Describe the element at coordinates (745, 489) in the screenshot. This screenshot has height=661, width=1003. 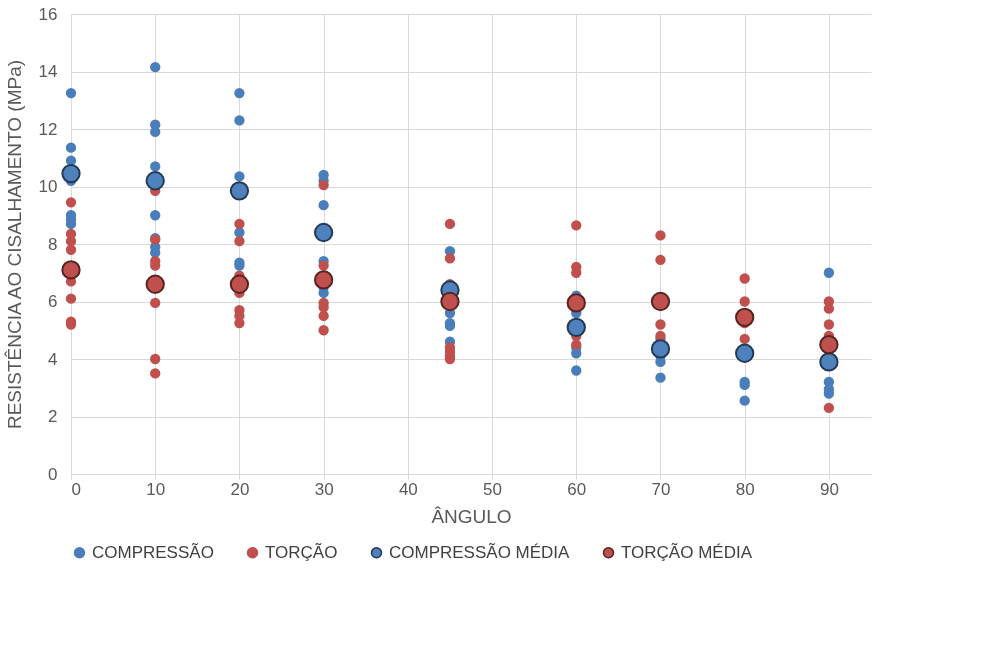
I see `x-tick-label: 80` at that location.